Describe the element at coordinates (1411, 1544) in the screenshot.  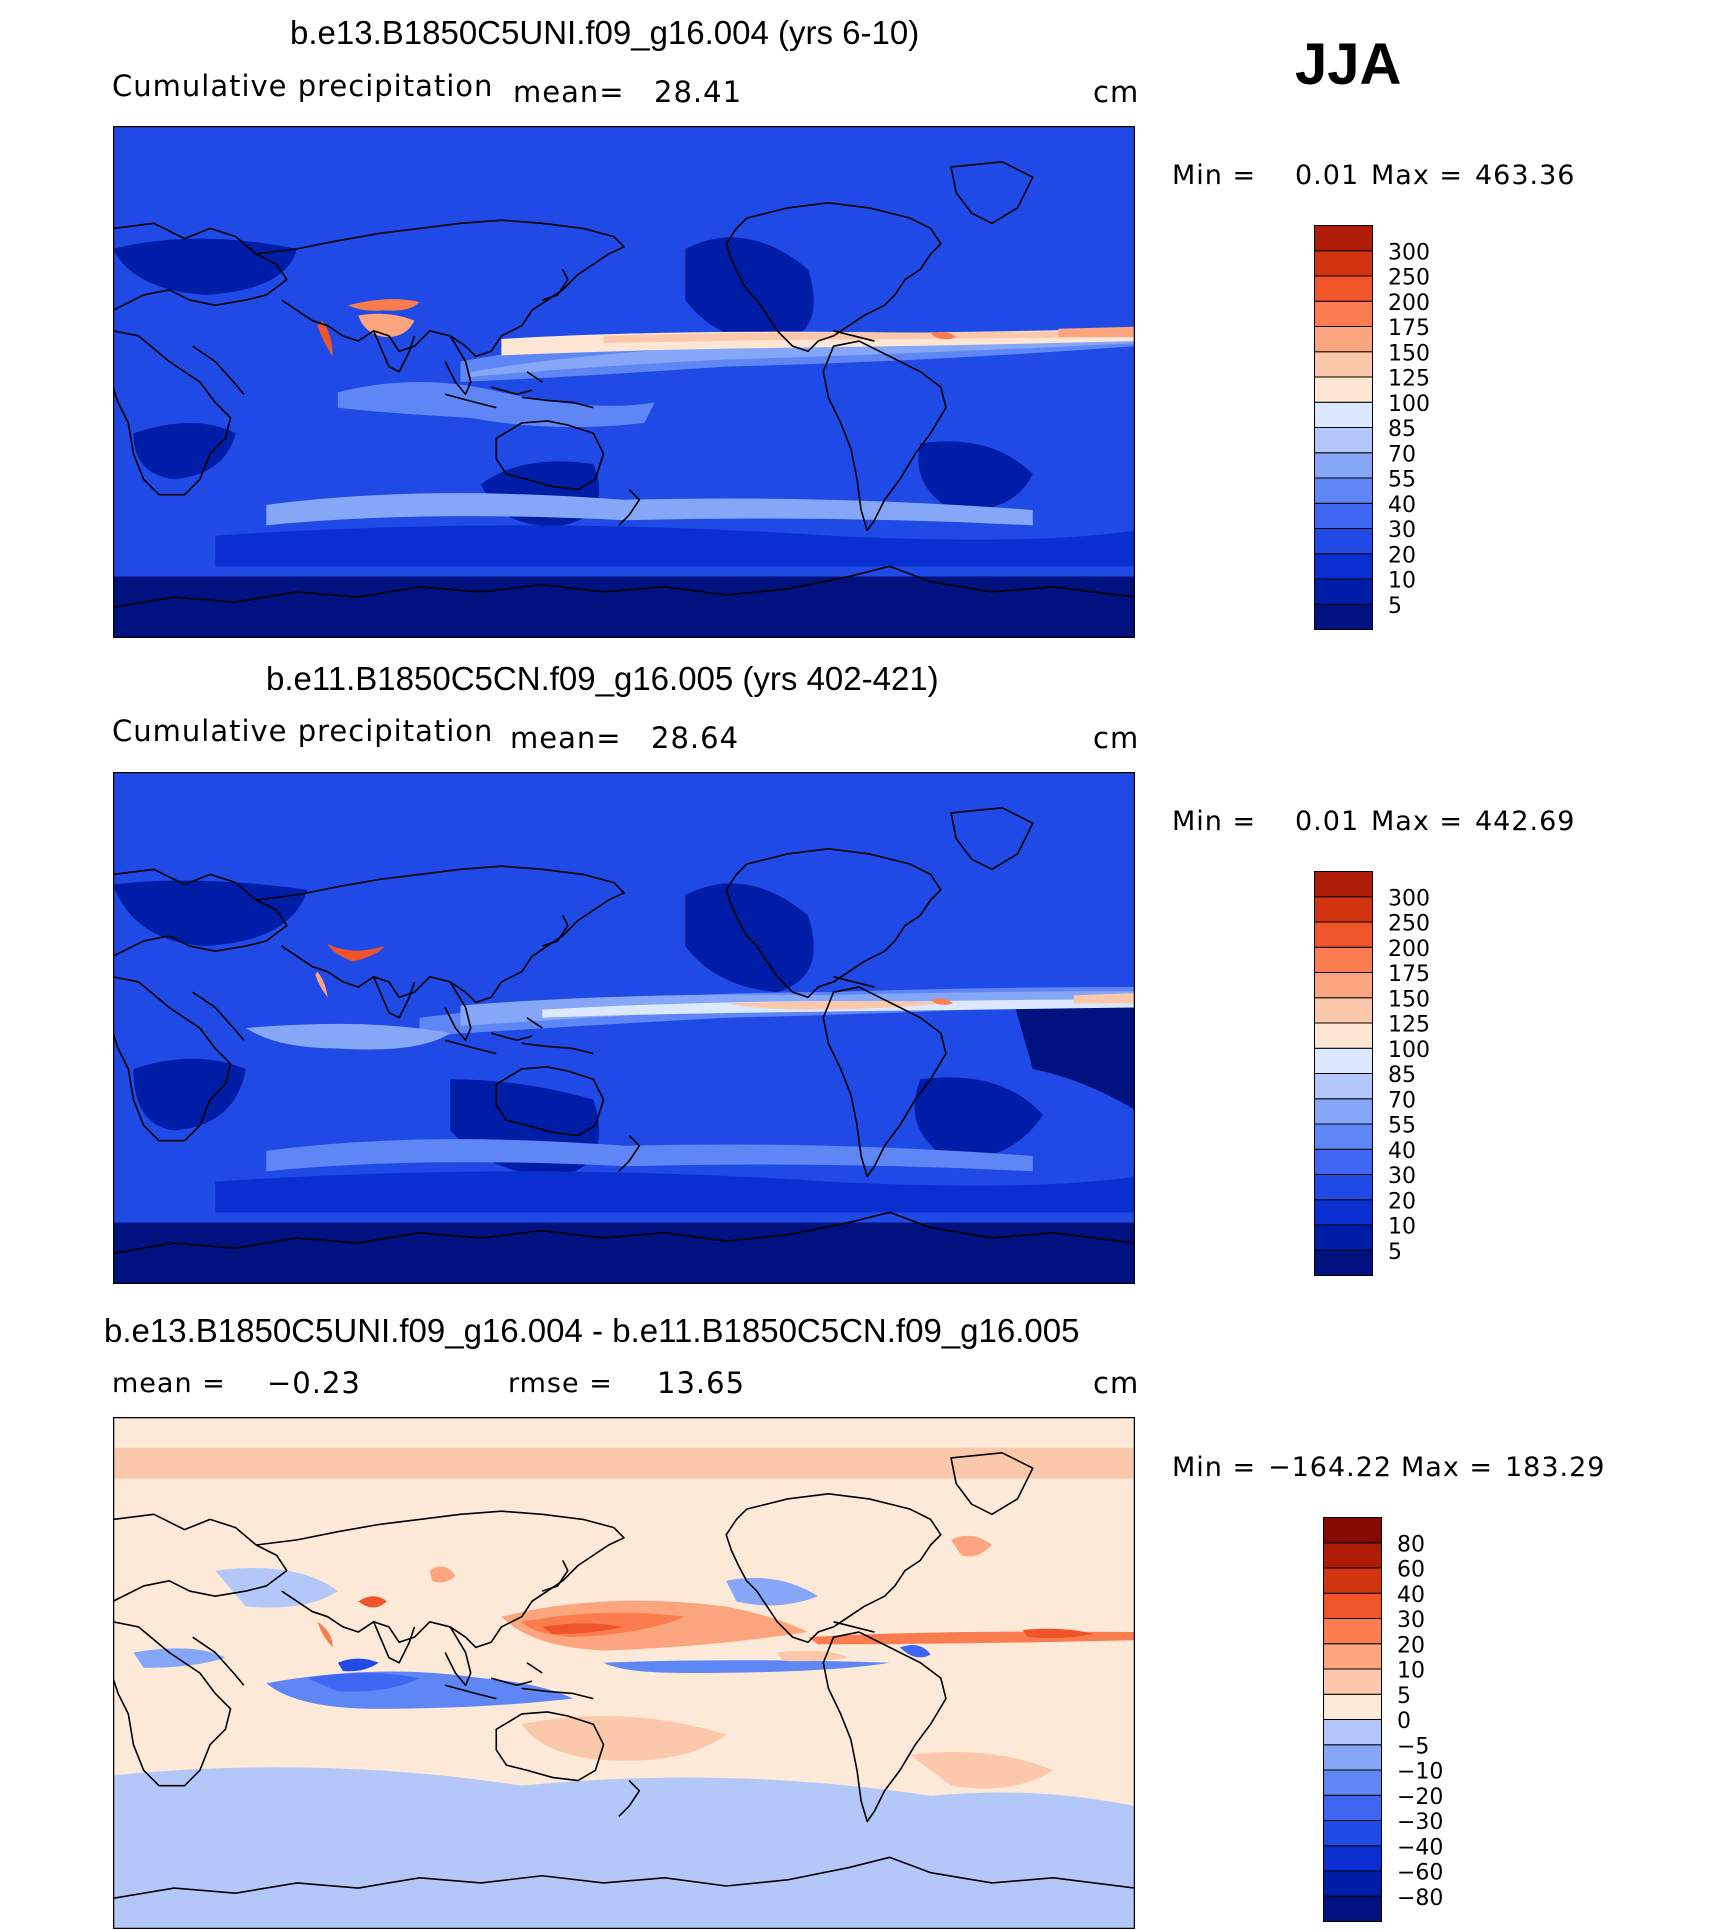
I see `colorbar-label-14: 80` at that location.